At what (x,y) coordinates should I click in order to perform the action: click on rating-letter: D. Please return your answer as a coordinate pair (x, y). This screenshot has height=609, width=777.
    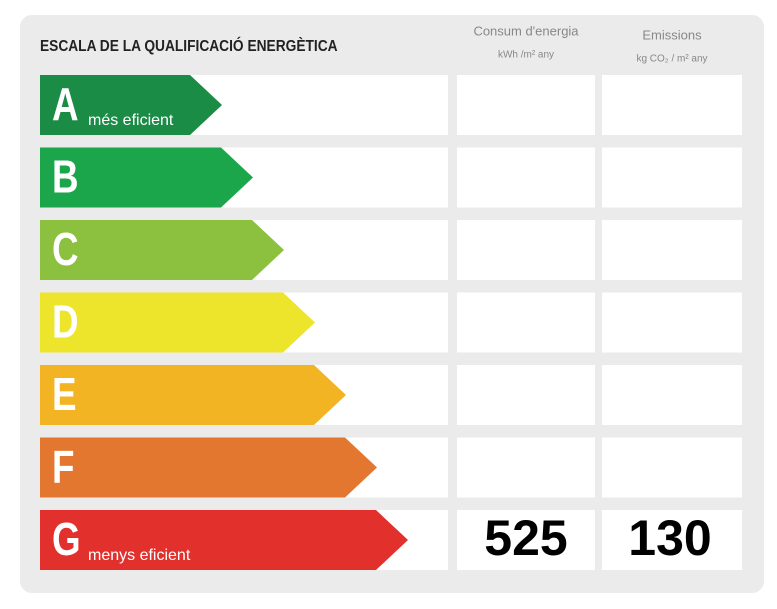
    Looking at the image, I should click on (65, 322).